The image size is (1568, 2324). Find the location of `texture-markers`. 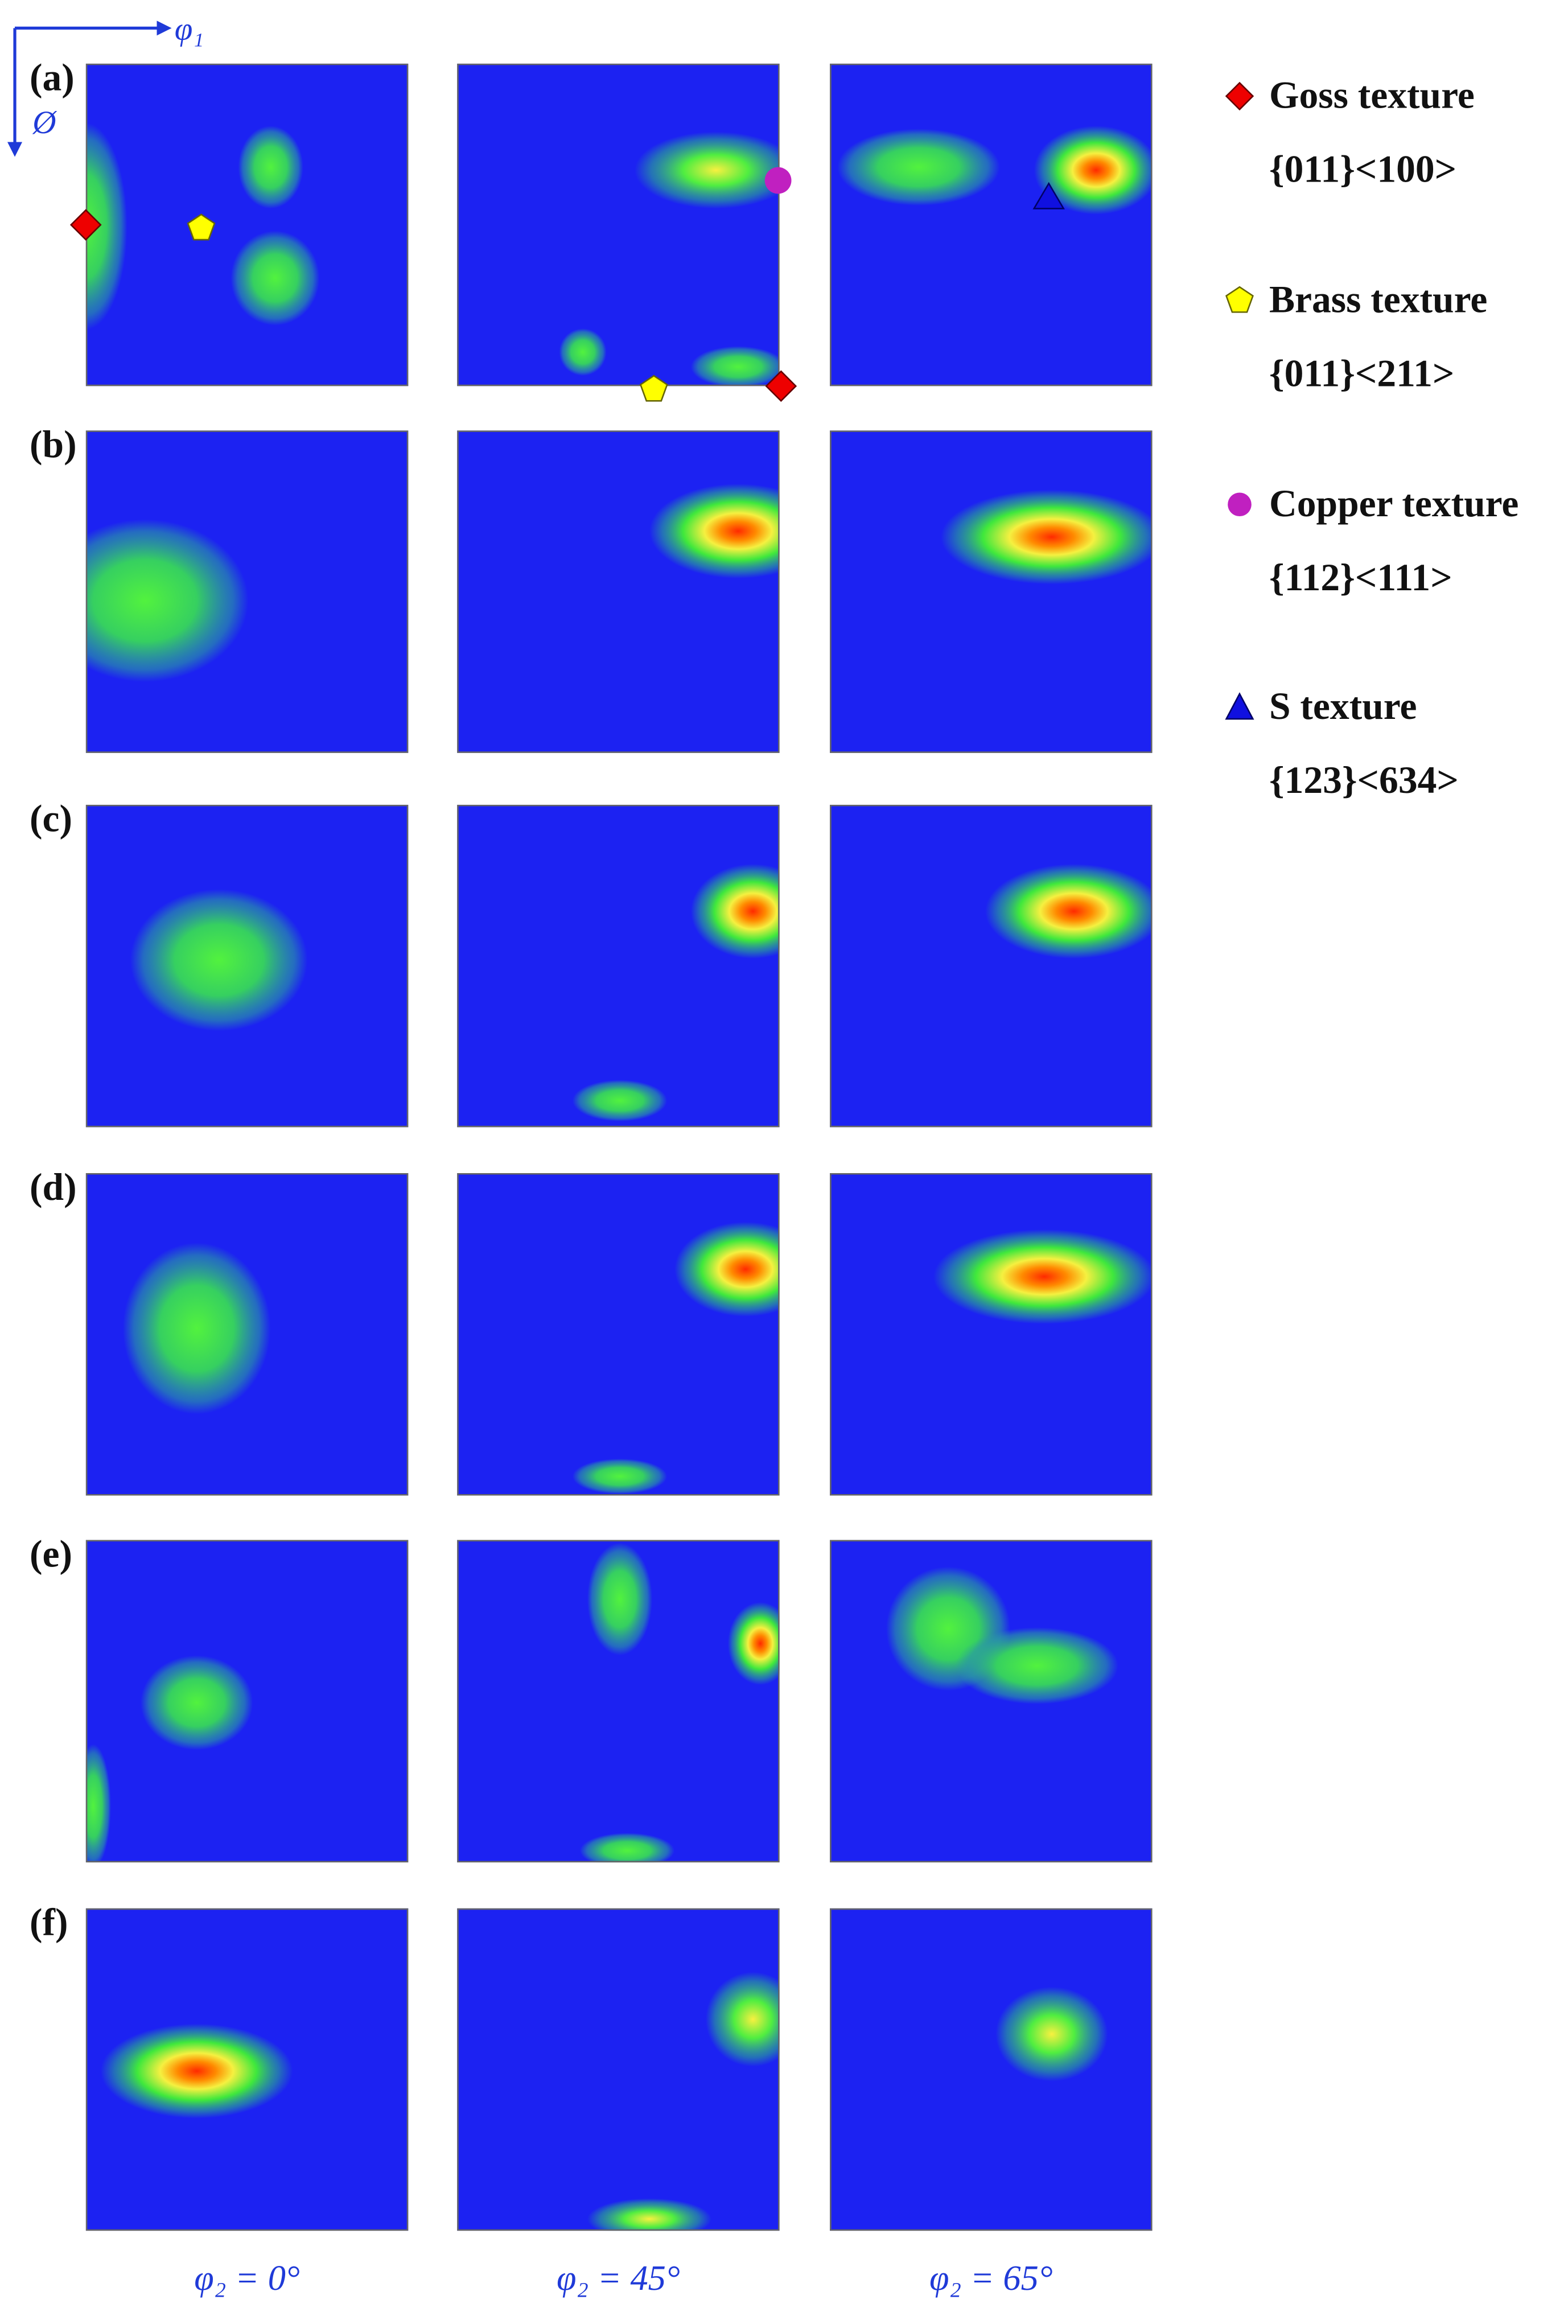

texture-markers is located at coordinates (567, 284).